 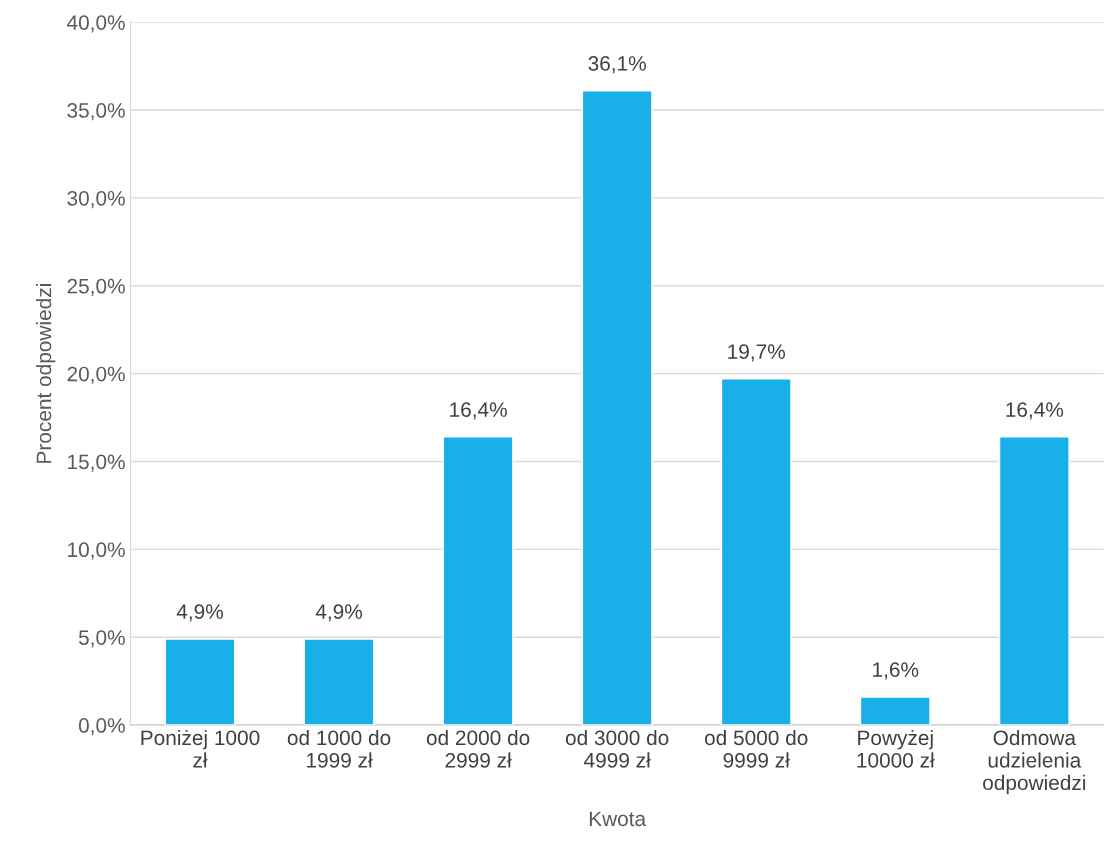 I want to click on x-tick-label: od 3000 do 4999 zł, so click(x=617, y=748).